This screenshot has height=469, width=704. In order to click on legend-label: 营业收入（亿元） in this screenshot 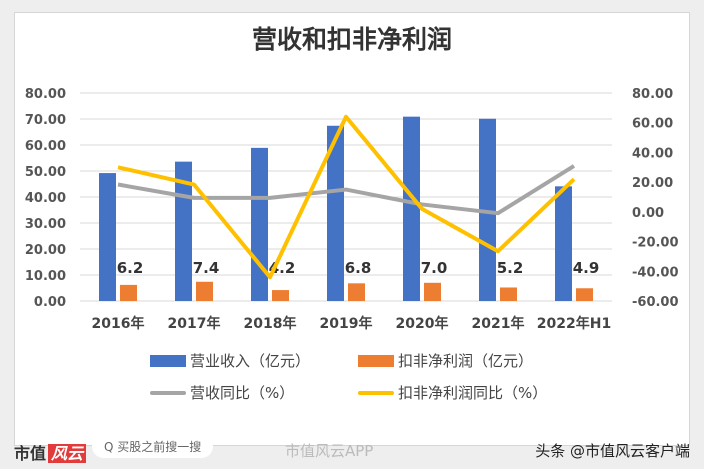, I will do `click(250, 361)`.